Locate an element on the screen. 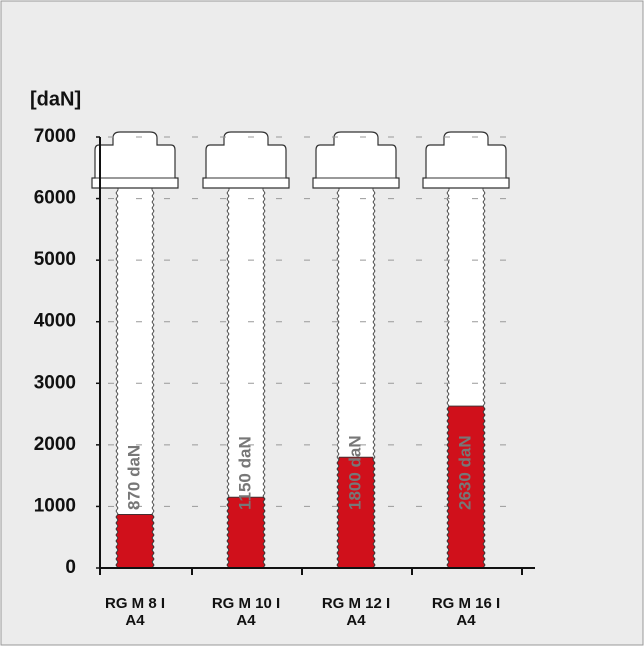 The width and height of the screenshot is (644, 646). y-axis-label: [daN] is located at coordinates (55, 99).